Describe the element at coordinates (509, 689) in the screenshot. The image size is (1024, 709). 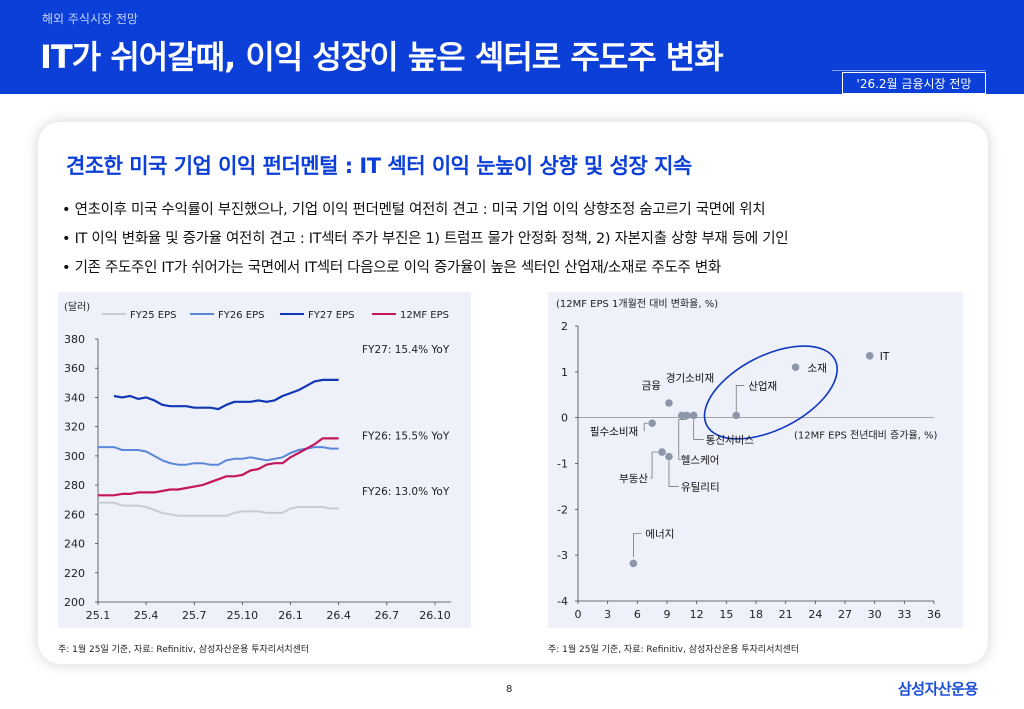
I see `page-number: 8` at that location.